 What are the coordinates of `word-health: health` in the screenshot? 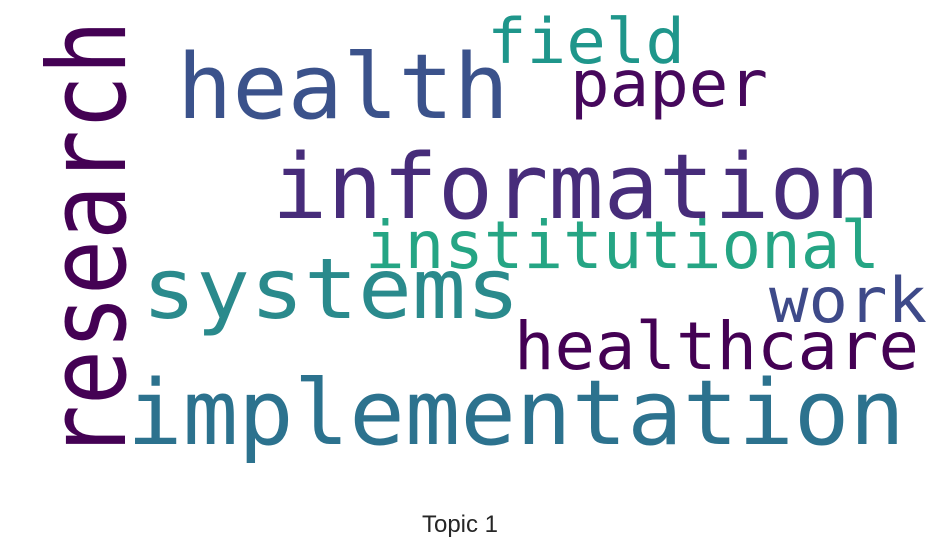 It's located at (343, 87).